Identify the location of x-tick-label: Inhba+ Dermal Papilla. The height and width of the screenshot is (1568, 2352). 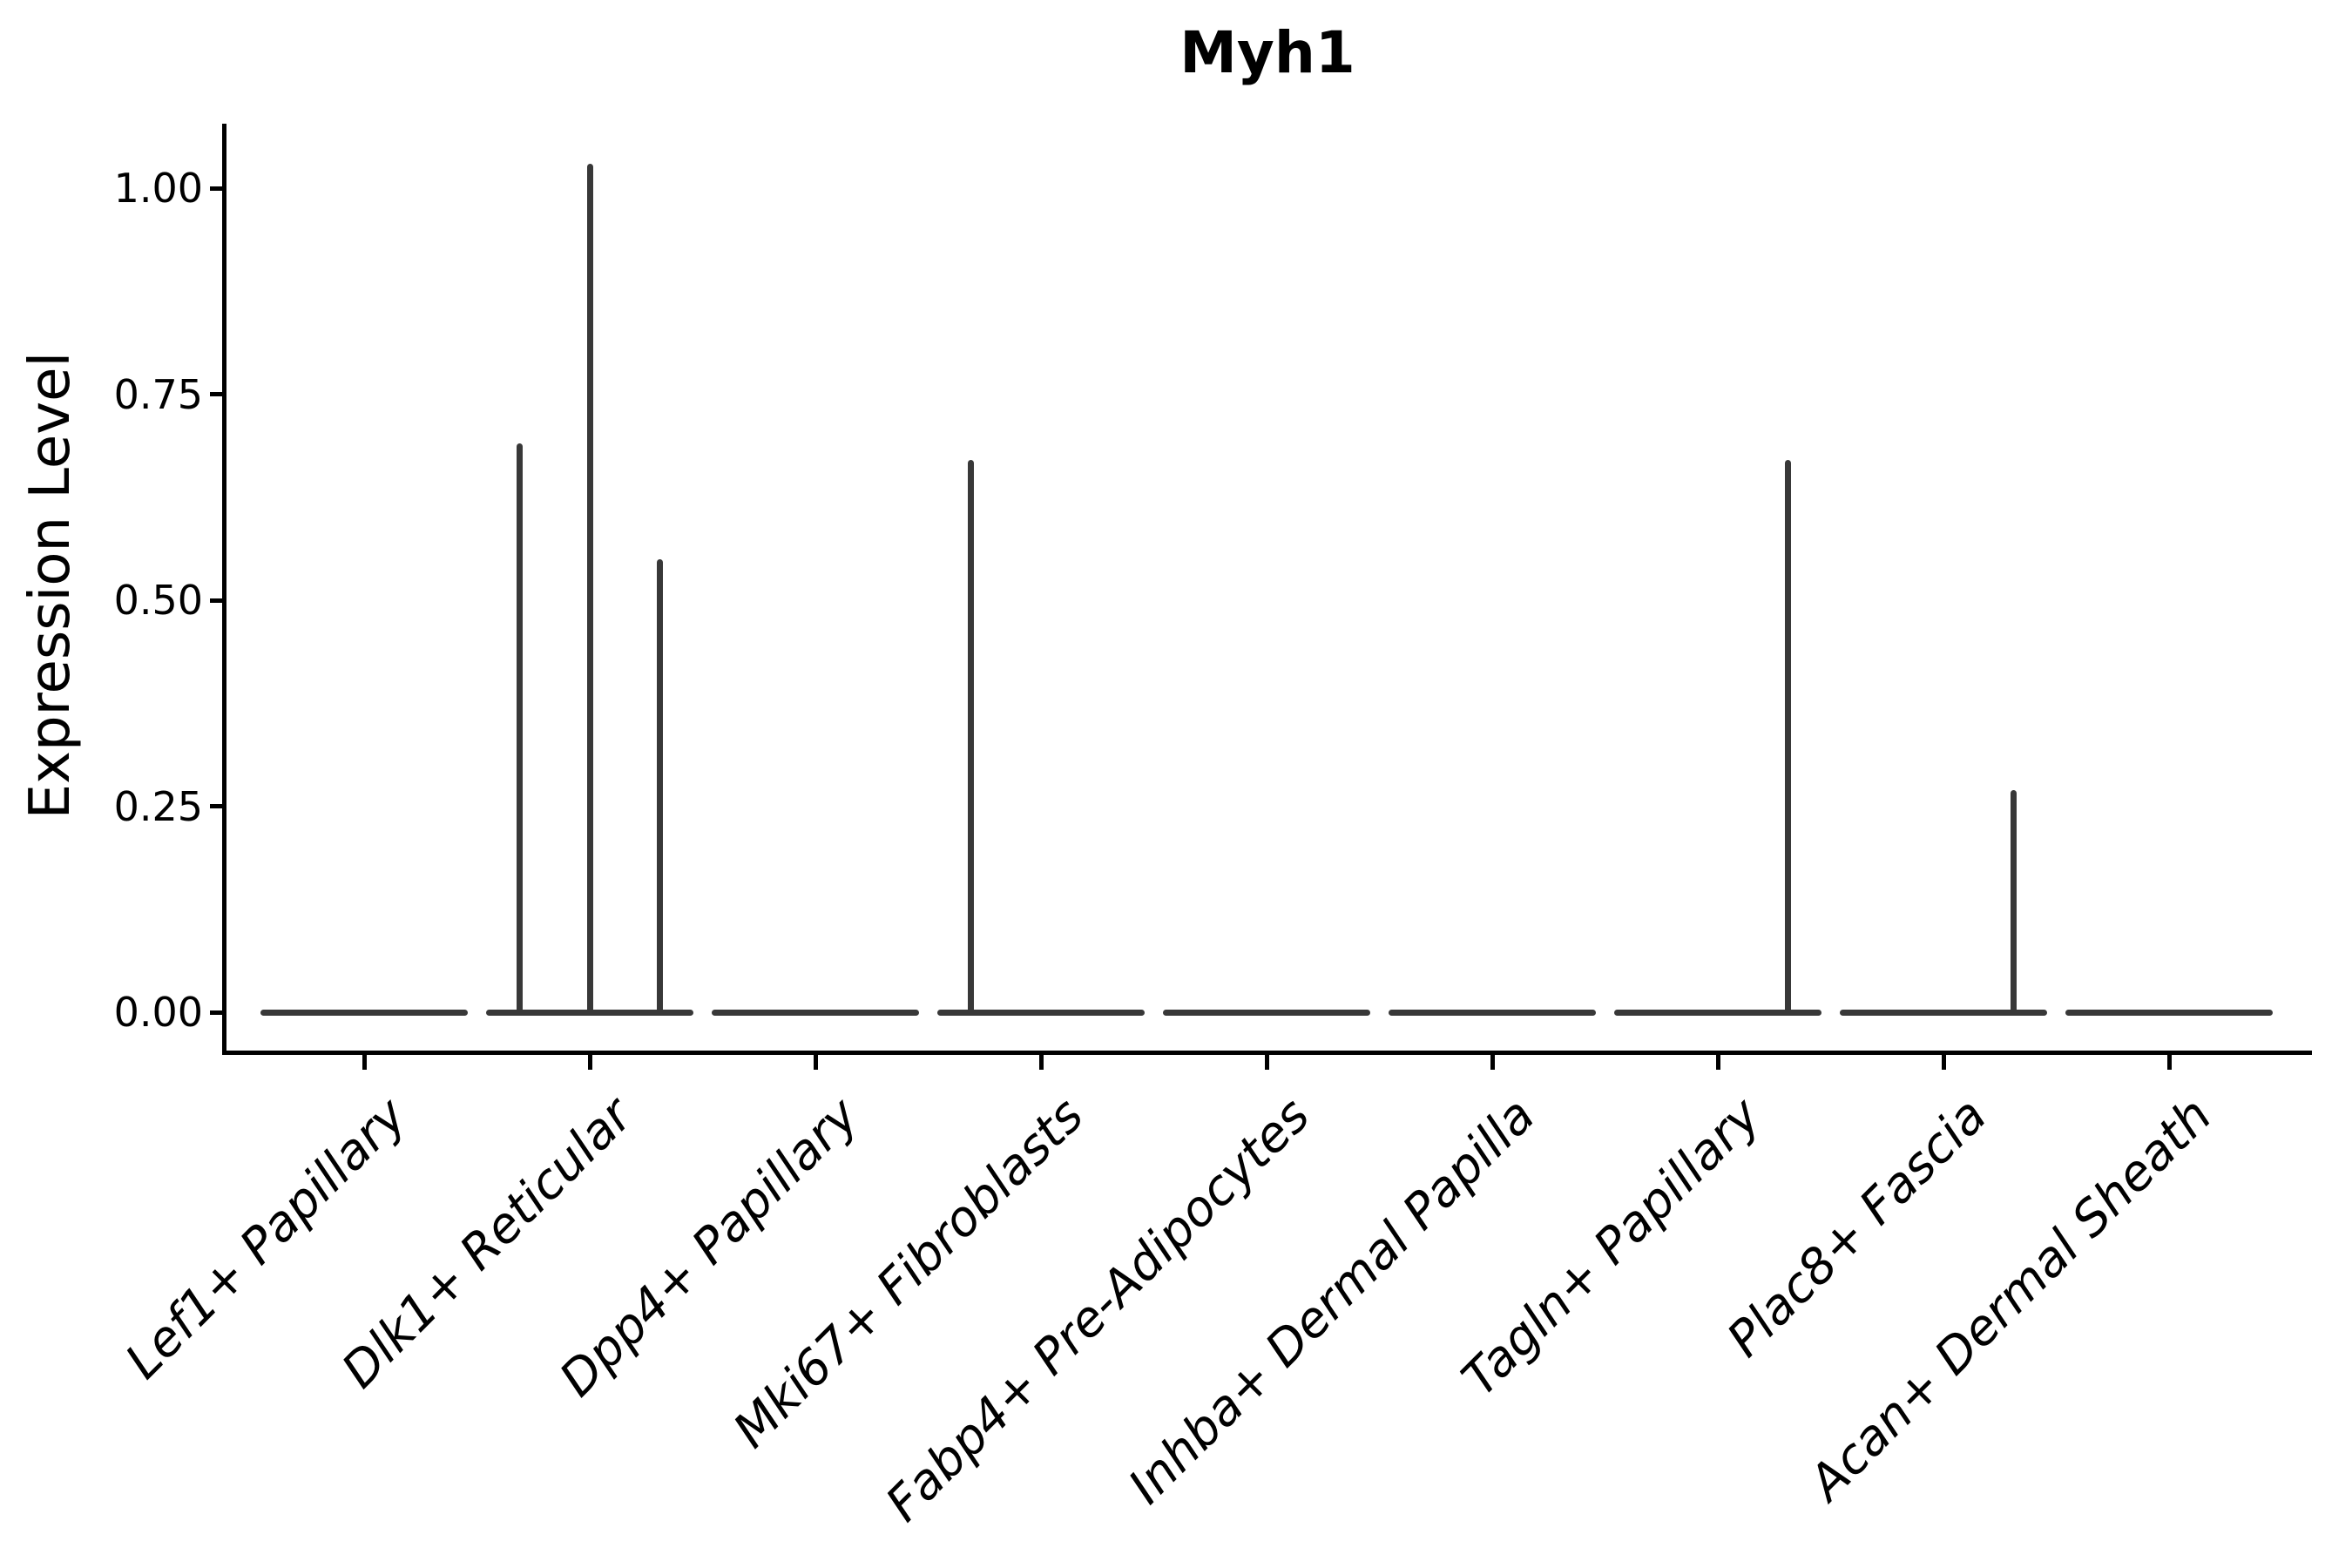
(1332, 1301).